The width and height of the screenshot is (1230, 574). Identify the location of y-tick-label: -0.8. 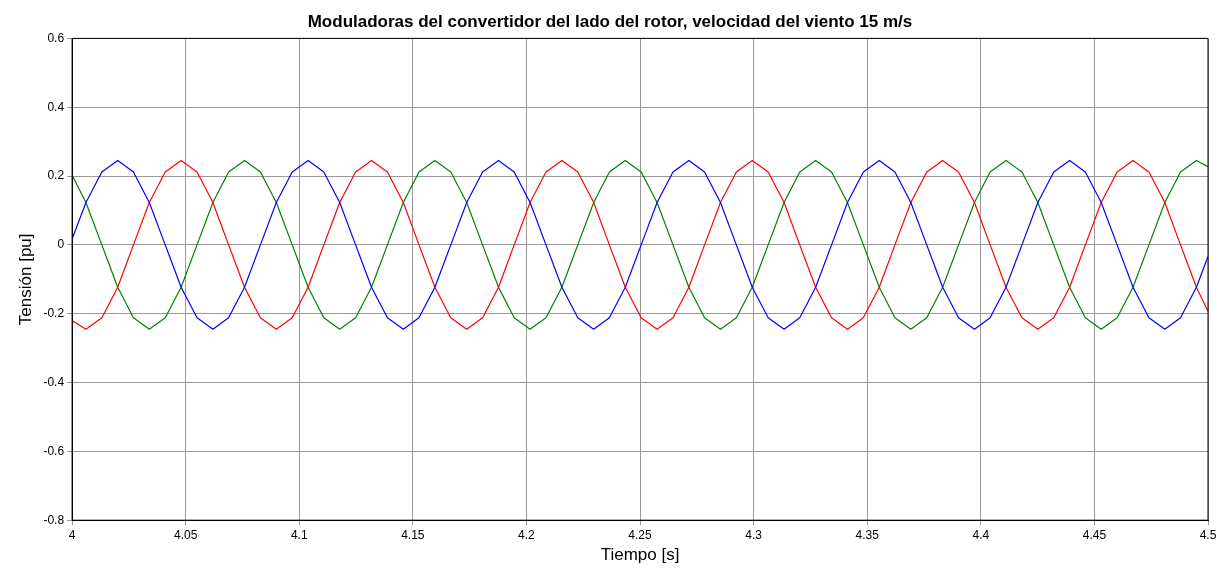
(54, 519).